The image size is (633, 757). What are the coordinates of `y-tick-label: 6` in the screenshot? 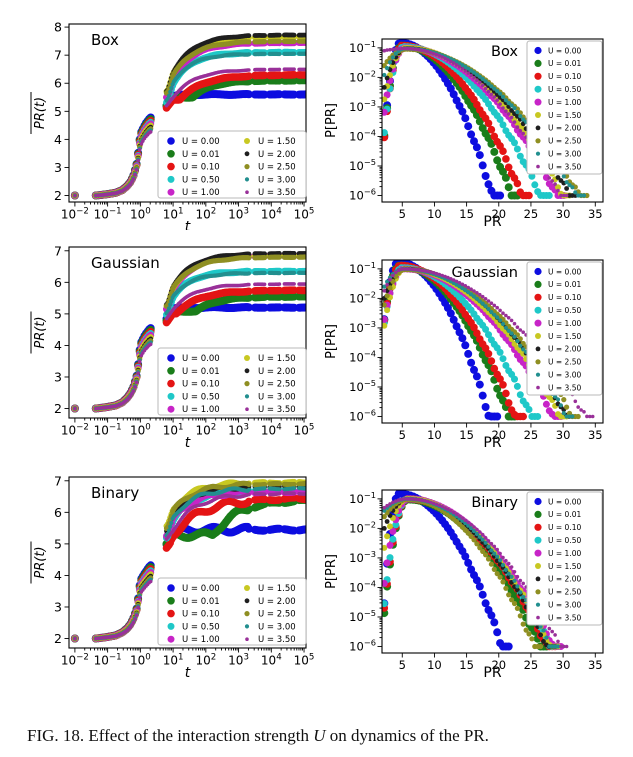 It's located at (58, 83).